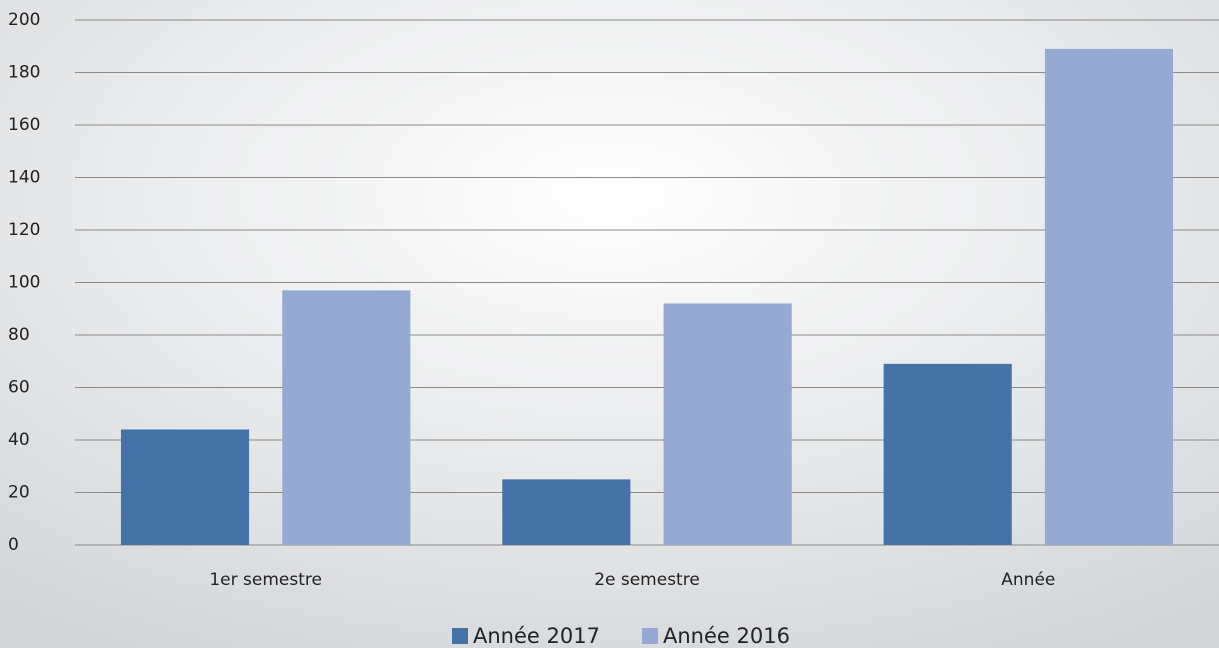  What do you see at coordinates (19, 440) in the screenshot?
I see `y-tick-label: 40` at bounding box center [19, 440].